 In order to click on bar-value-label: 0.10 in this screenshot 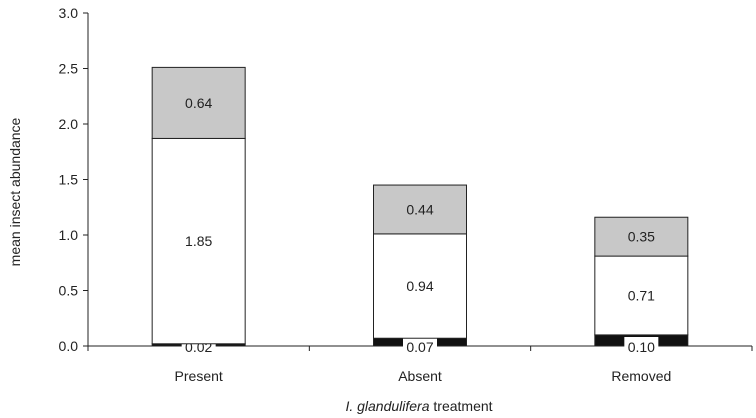, I will do `click(641, 347)`.